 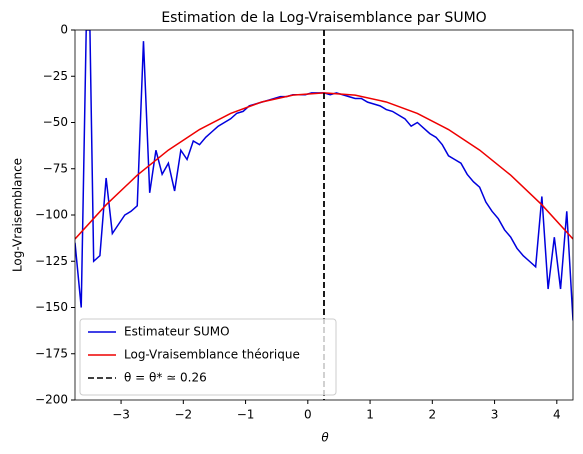 I want to click on x-tick-label: −2, so click(x=183, y=415).